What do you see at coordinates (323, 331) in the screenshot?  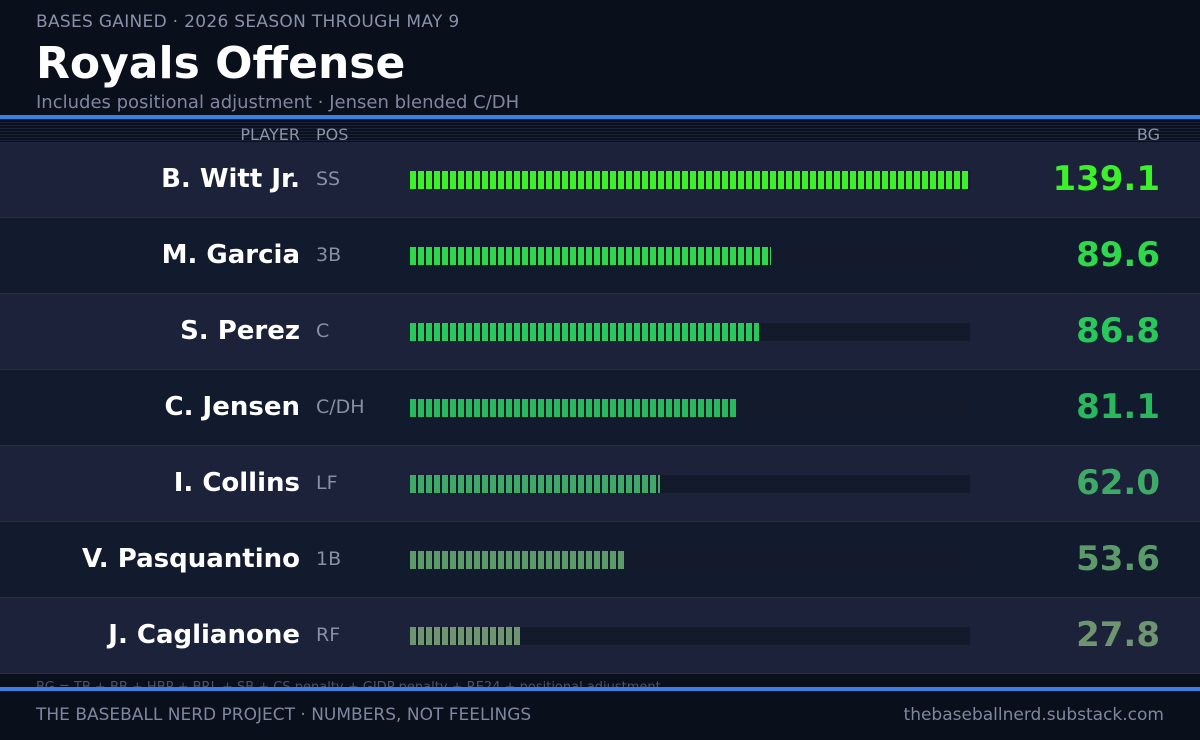 I see `player-position: C` at bounding box center [323, 331].